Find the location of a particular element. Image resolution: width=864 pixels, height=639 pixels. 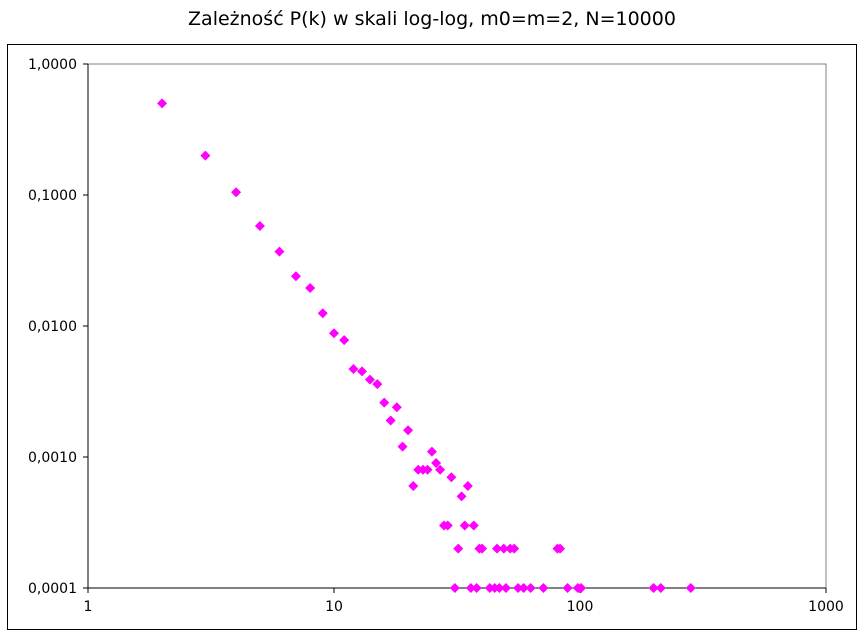

x-tick-label: 10 is located at coordinates (334, 607).